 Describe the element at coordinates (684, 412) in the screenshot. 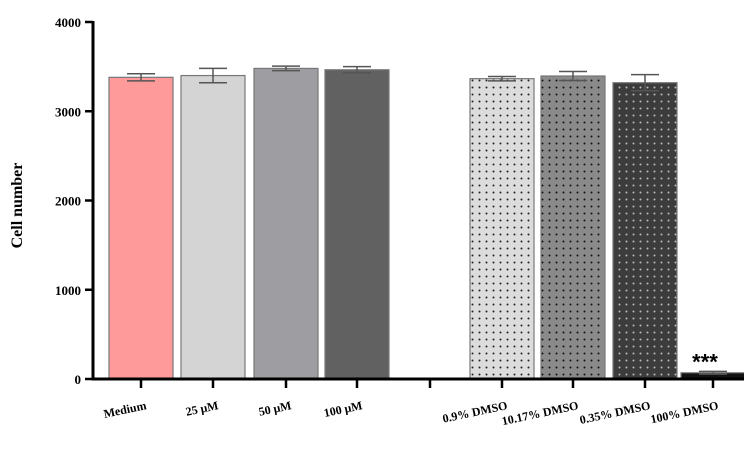

I see `category-label-7: 100% DMSO` at that location.